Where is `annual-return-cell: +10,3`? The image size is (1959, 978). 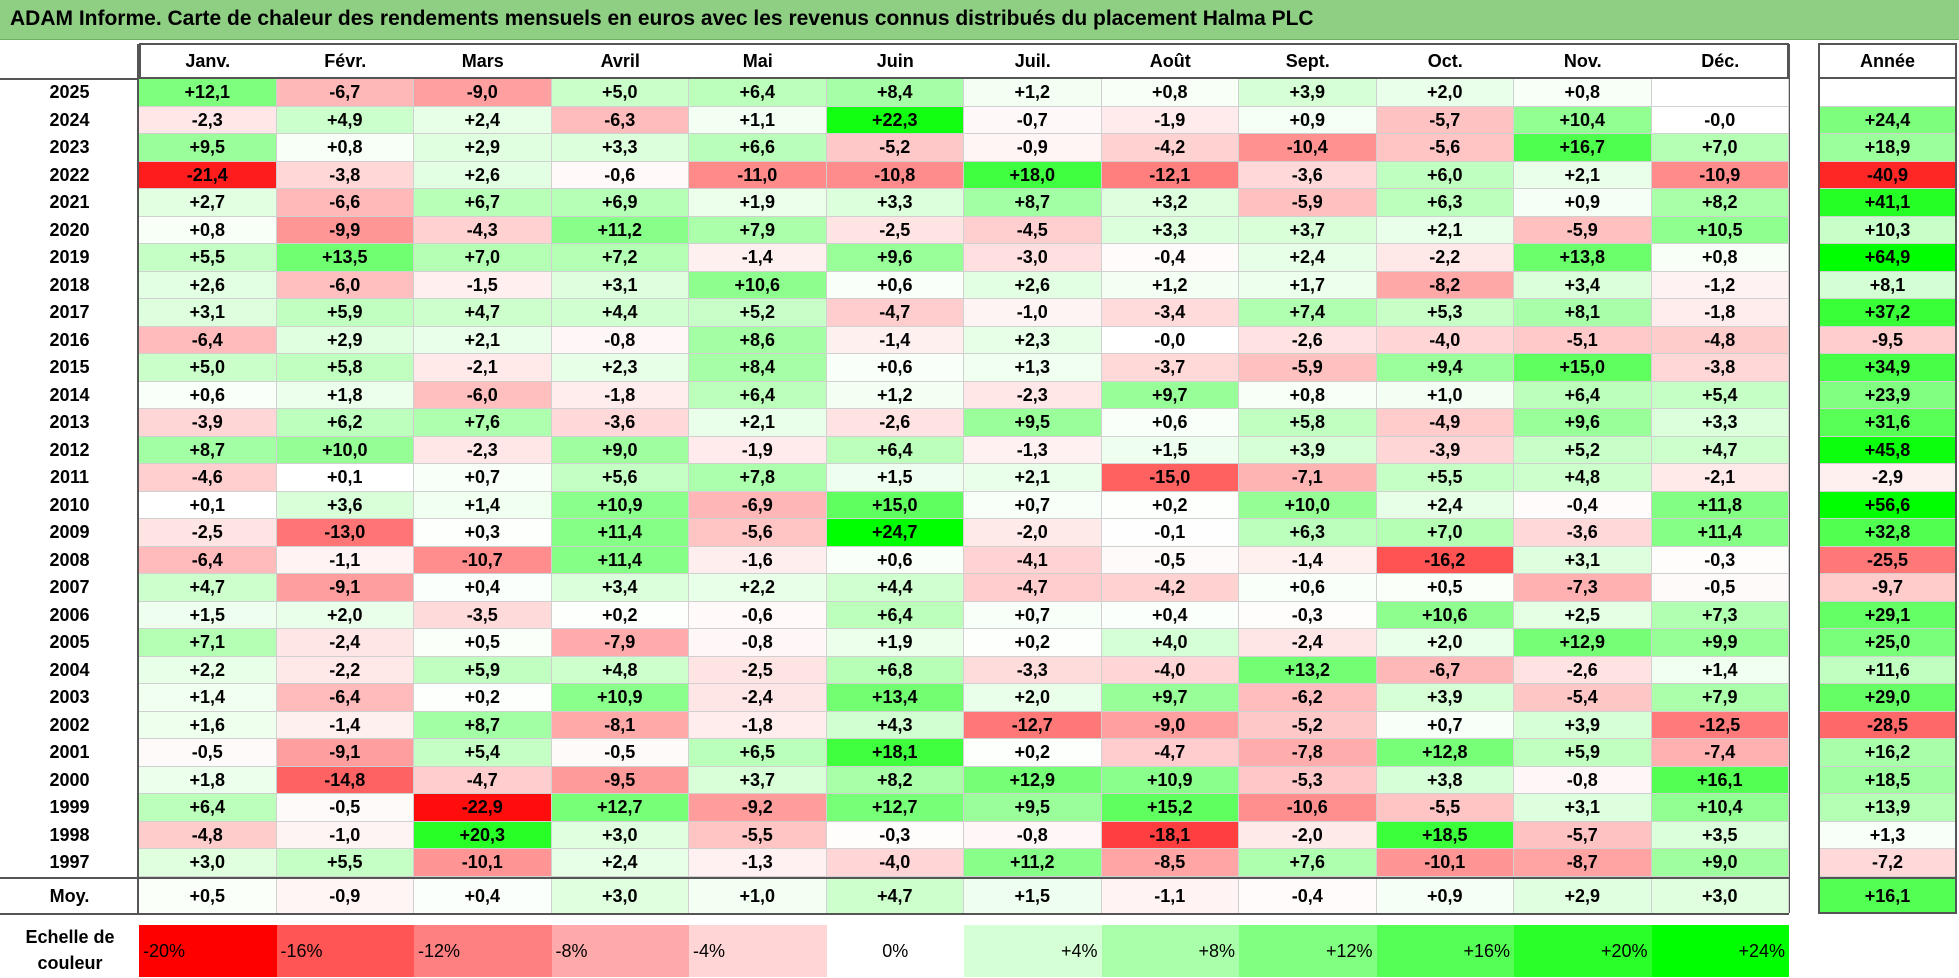 annual-return-cell: +10,3 is located at coordinates (1887, 230).